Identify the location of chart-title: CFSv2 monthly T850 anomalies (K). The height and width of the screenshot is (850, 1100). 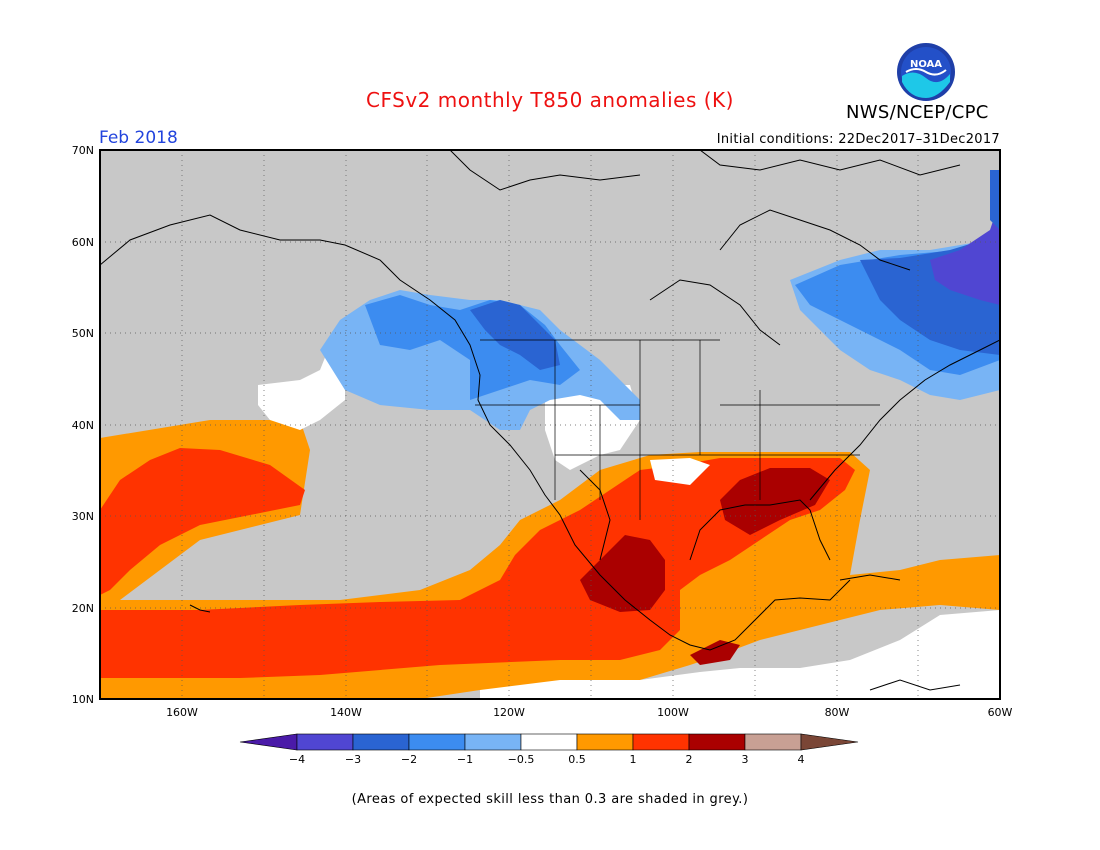
(550, 100).